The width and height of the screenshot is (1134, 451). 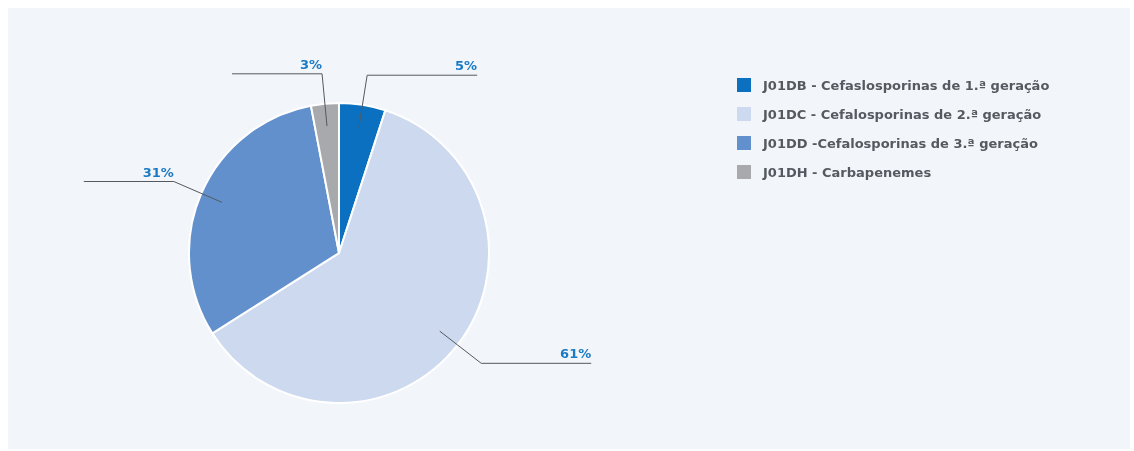 I want to click on legend-label: J01DB - Cefaslosporinas de 1.ª geração, so click(x=906, y=85).